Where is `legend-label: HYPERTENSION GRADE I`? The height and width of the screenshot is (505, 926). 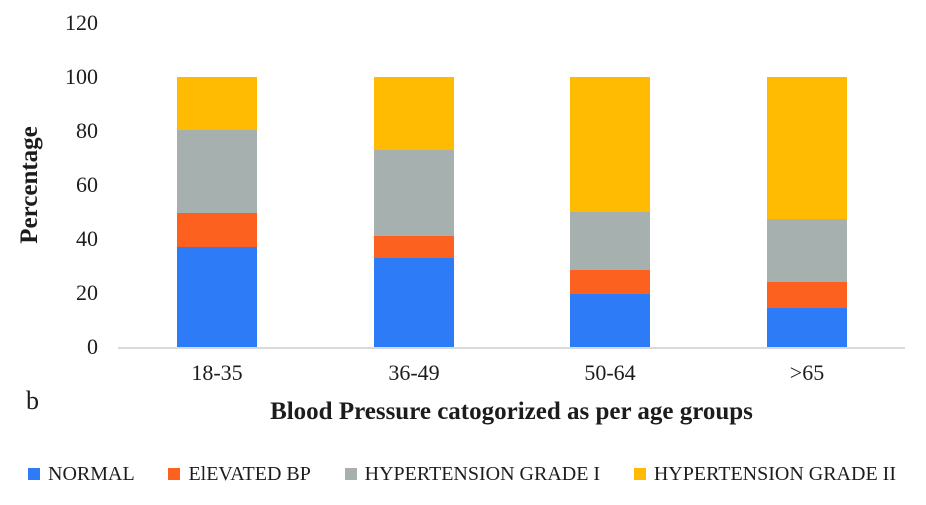
legend-label: HYPERTENSION GRADE I is located at coordinates (482, 473).